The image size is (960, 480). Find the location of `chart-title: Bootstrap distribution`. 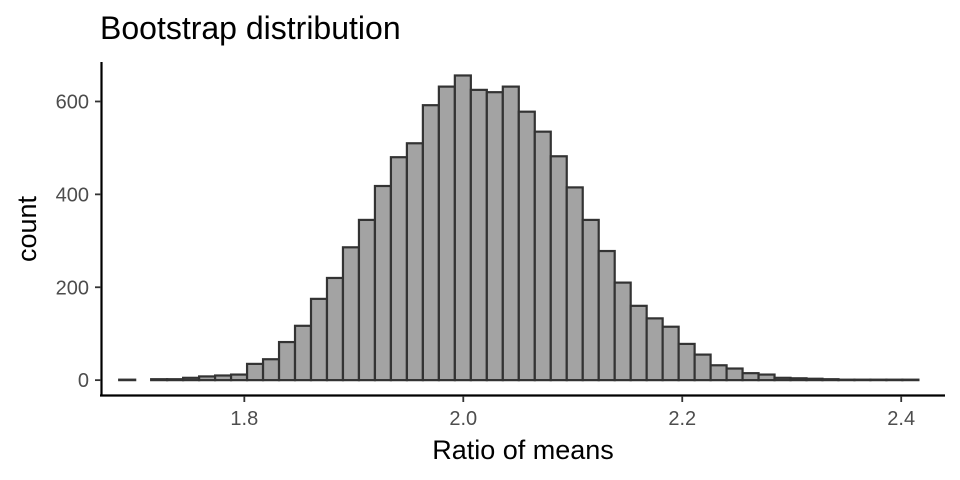

chart-title: Bootstrap distribution is located at coordinates (250, 28).